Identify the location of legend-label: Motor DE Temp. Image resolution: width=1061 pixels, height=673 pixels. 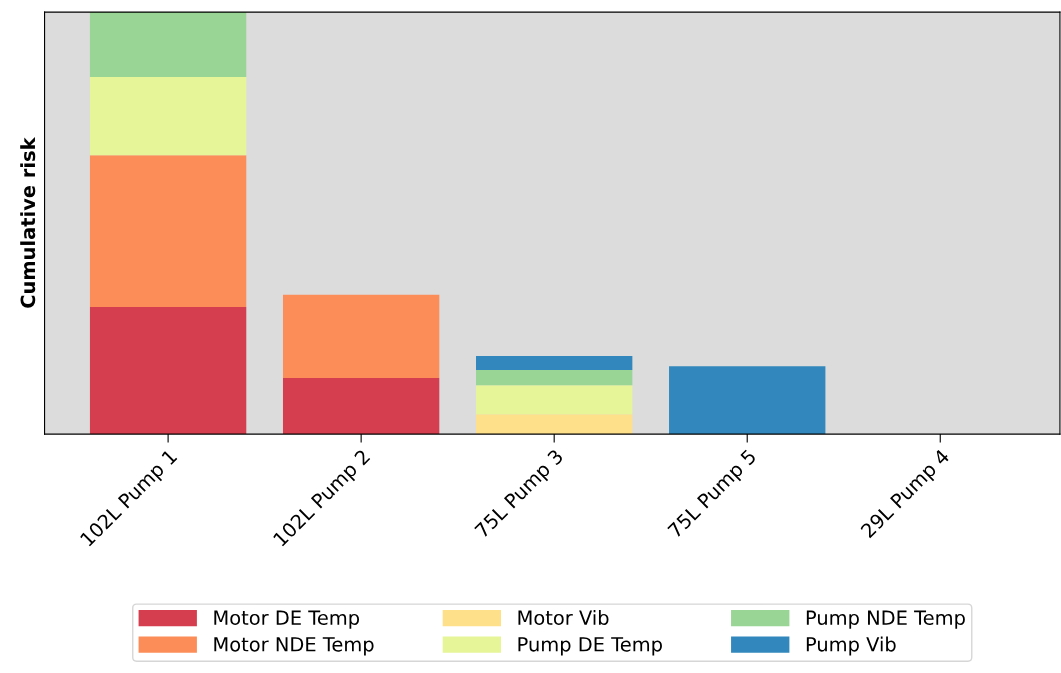
(287, 619).